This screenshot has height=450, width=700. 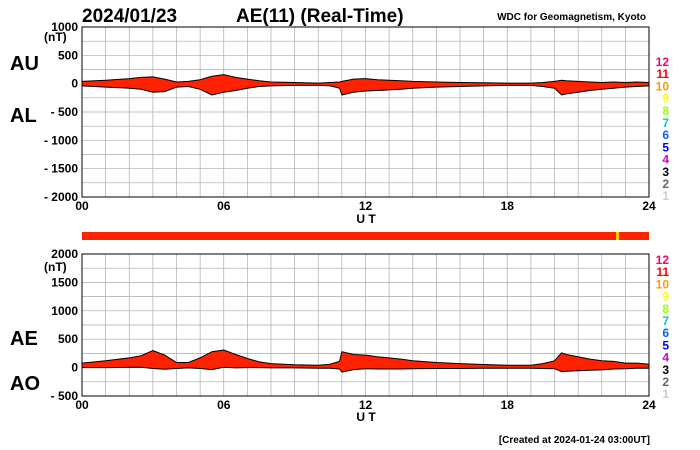 What do you see at coordinates (365, 79) in the screenshot?
I see `au-al-series-line-au` at bounding box center [365, 79].